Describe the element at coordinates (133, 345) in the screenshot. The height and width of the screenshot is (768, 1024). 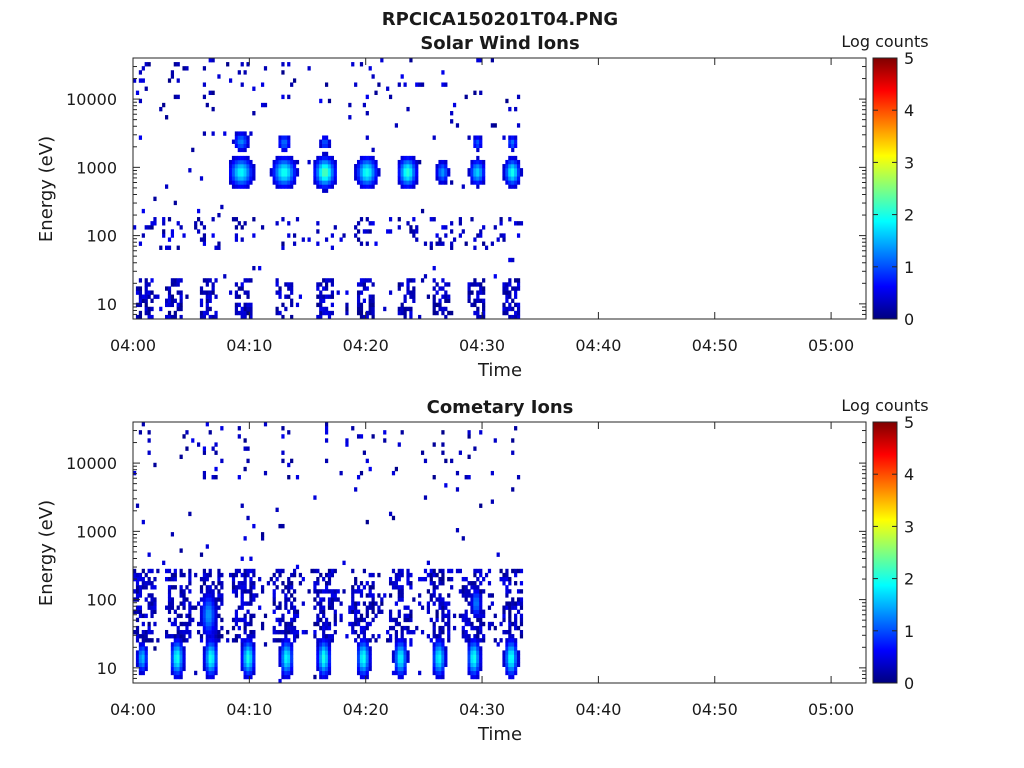
I see `x-tick-label: 04:00` at that location.